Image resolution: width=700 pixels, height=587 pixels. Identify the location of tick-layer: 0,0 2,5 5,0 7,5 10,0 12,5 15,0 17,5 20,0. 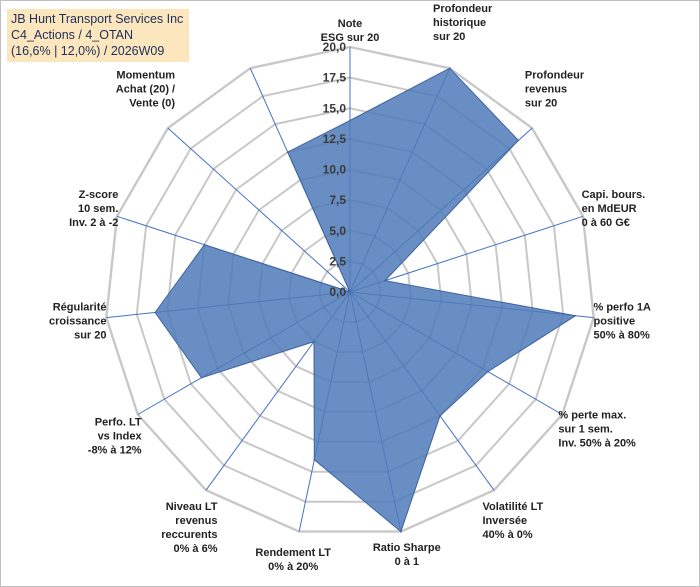
(335, 169).